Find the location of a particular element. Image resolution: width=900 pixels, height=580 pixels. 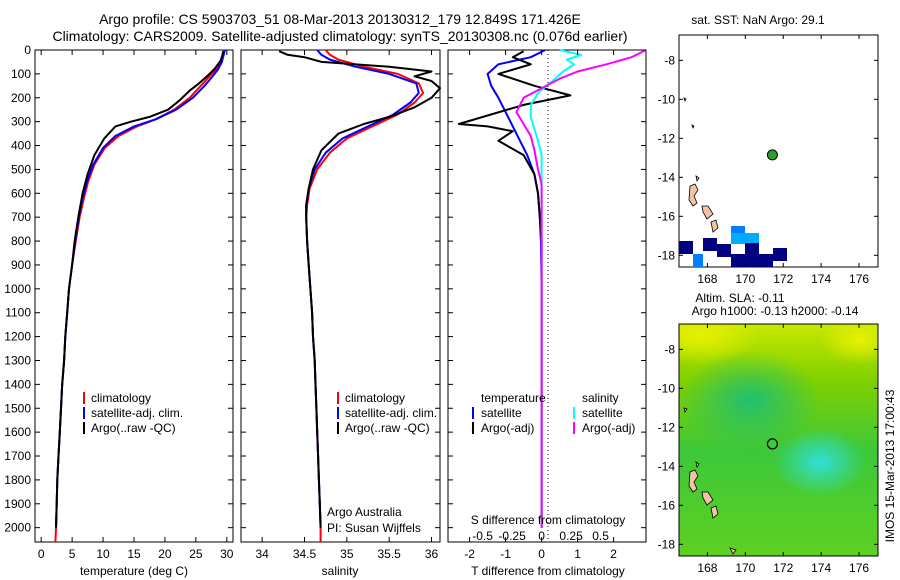

x-tick-label: 34.5 is located at coordinates (305, 554).